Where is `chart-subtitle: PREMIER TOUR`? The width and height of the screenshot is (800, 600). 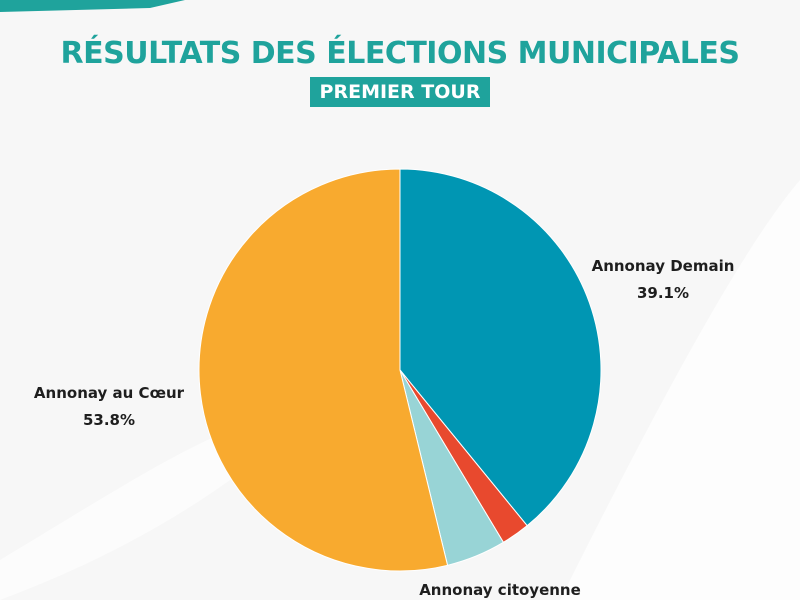
chart-subtitle: PREMIER TOUR is located at coordinates (400, 92).